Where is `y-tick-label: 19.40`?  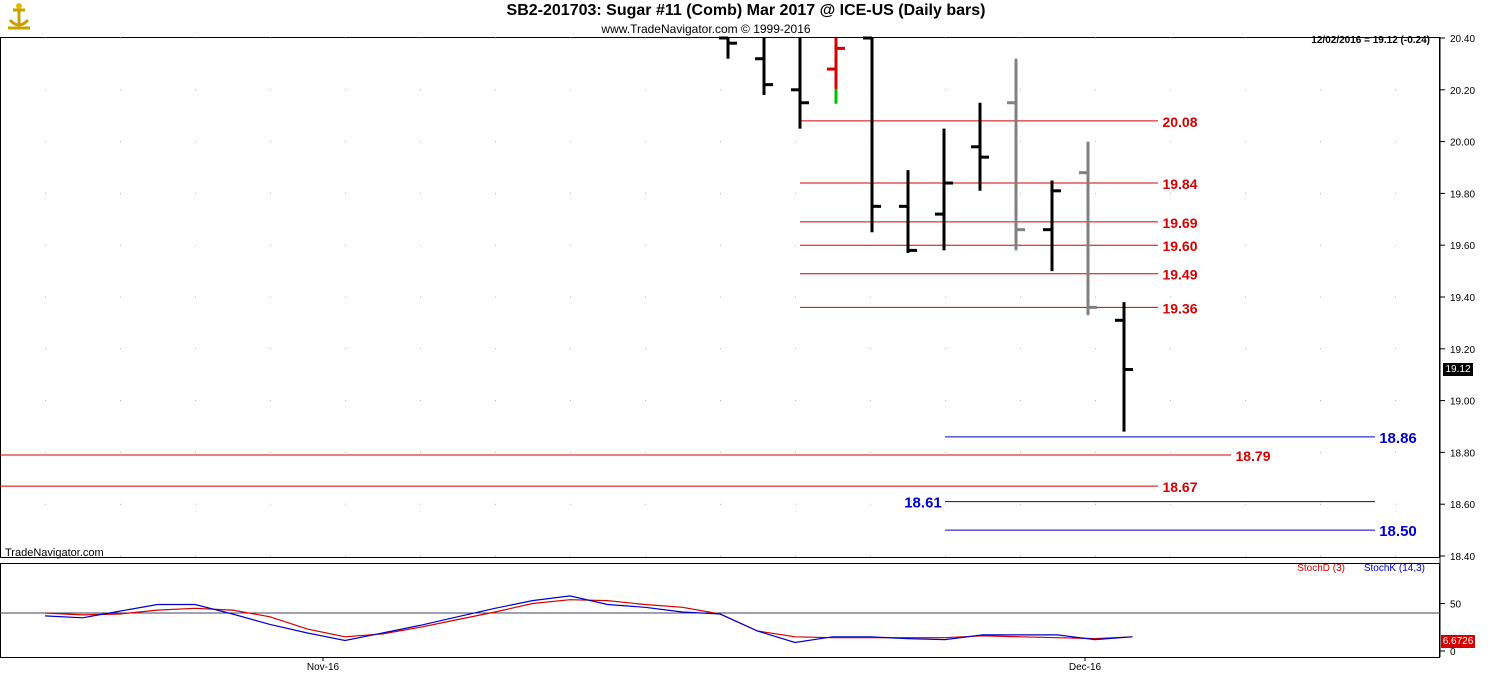
y-tick-label: 19.40 is located at coordinates (1462, 298).